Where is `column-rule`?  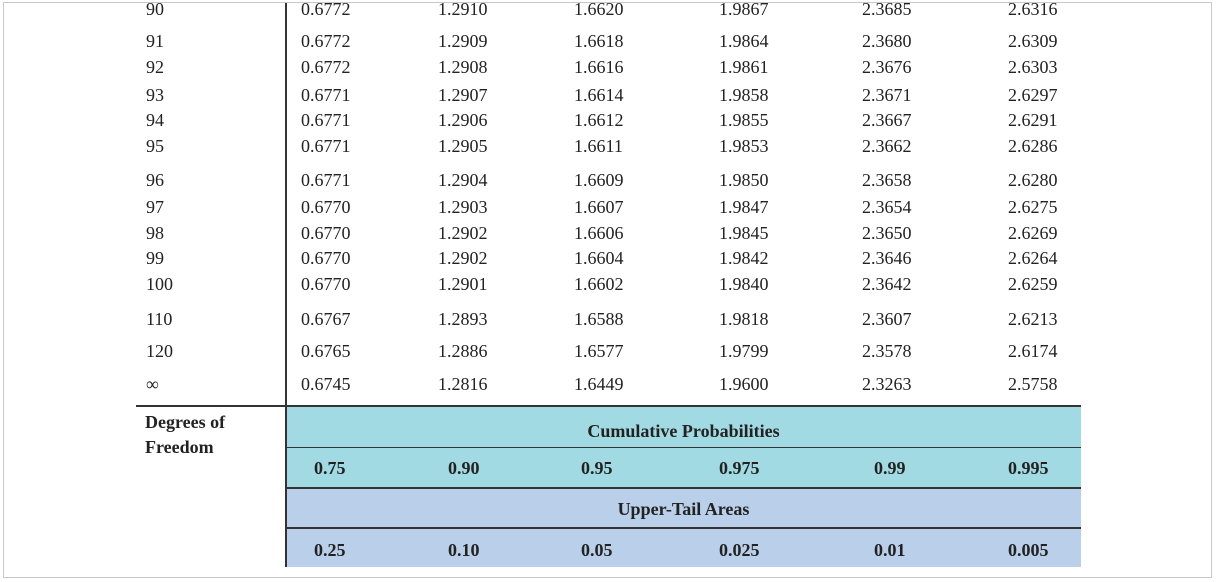
column-rule is located at coordinates (286, 285).